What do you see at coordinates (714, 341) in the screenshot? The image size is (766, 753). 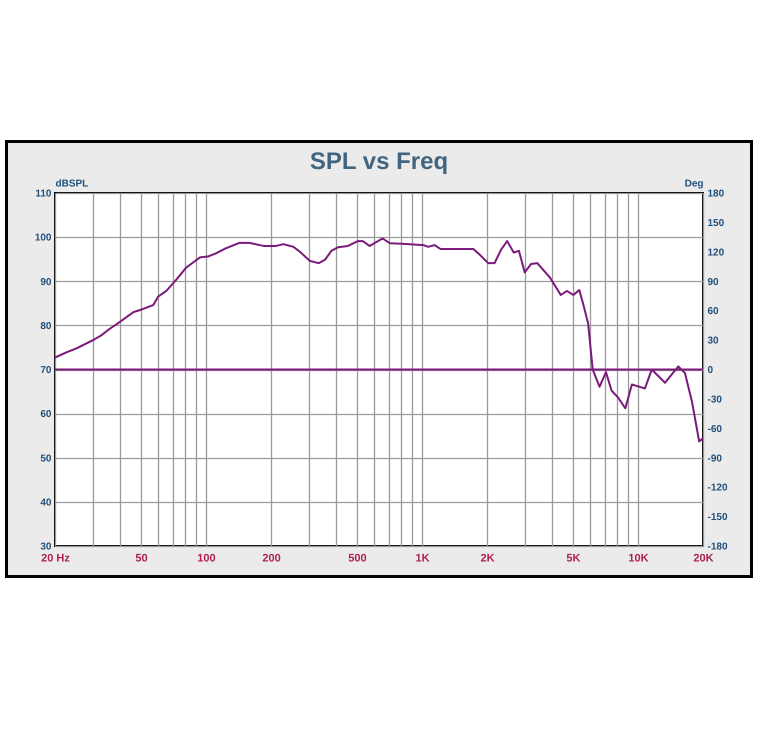 I see `y2-tick-label: 30` at bounding box center [714, 341].